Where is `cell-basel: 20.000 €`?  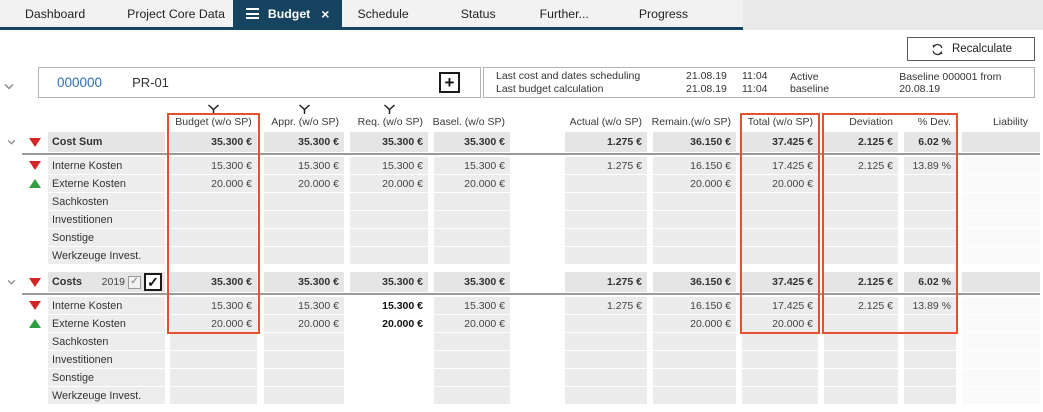
cell-basel: 20.000 € is located at coordinates (472, 323).